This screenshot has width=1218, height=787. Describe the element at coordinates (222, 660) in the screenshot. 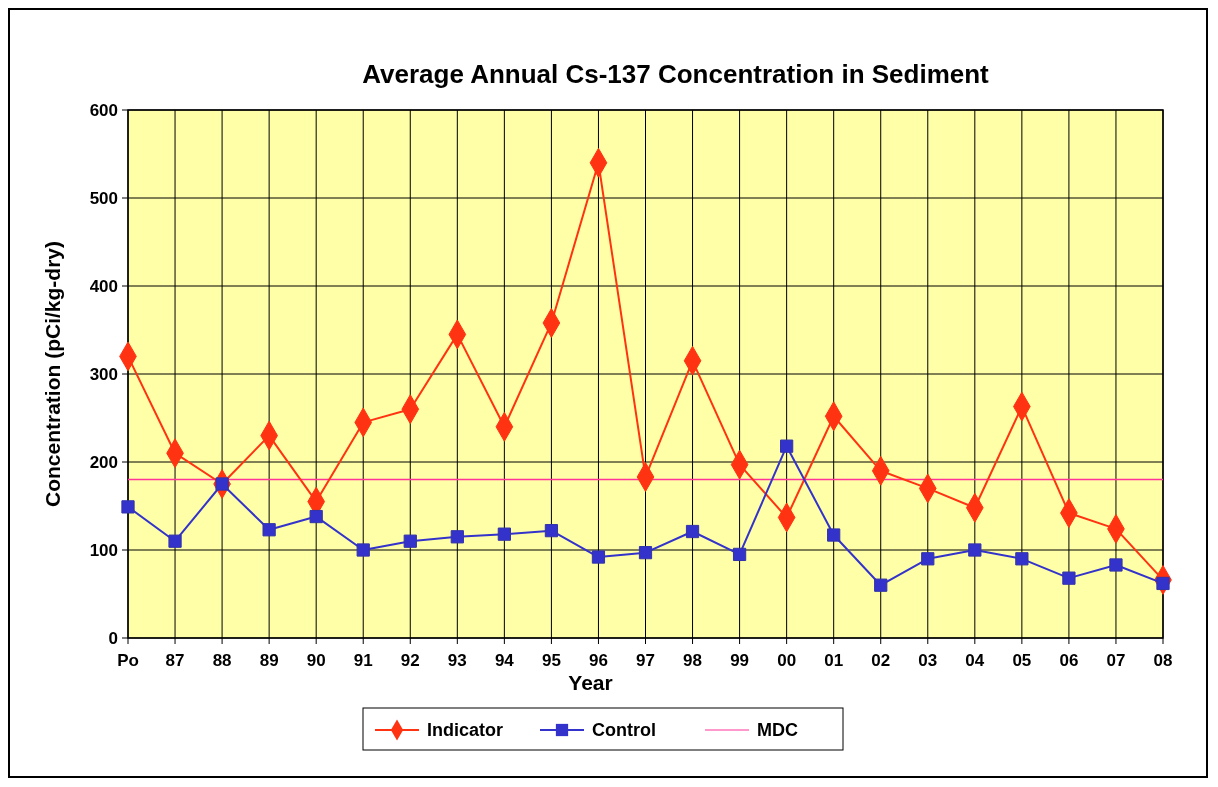

I see `x-tick-label: 88` at that location.